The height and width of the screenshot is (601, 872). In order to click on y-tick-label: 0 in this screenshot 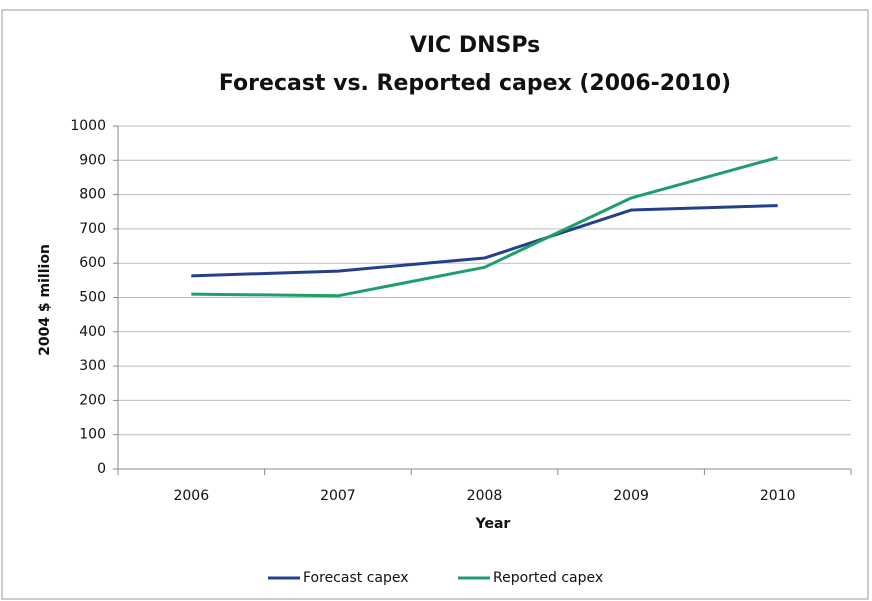, I will do `click(101, 469)`.